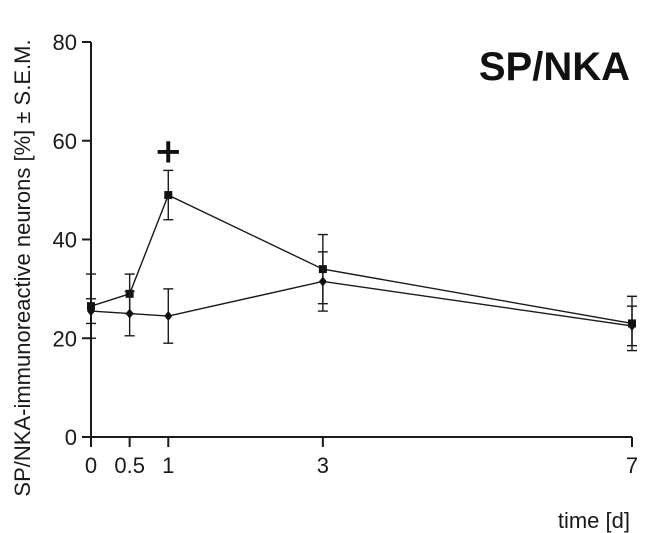  What do you see at coordinates (168, 152) in the screenshot?
I see `significance-marker: +` at bounding box center [168, 152].